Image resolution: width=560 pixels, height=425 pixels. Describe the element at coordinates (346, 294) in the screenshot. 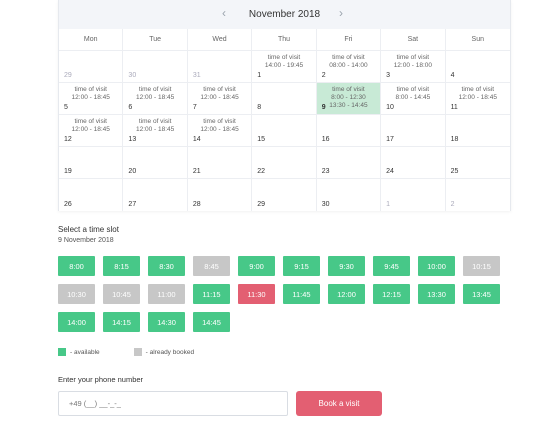

I see `time-slot-available: 12:00` at that location.